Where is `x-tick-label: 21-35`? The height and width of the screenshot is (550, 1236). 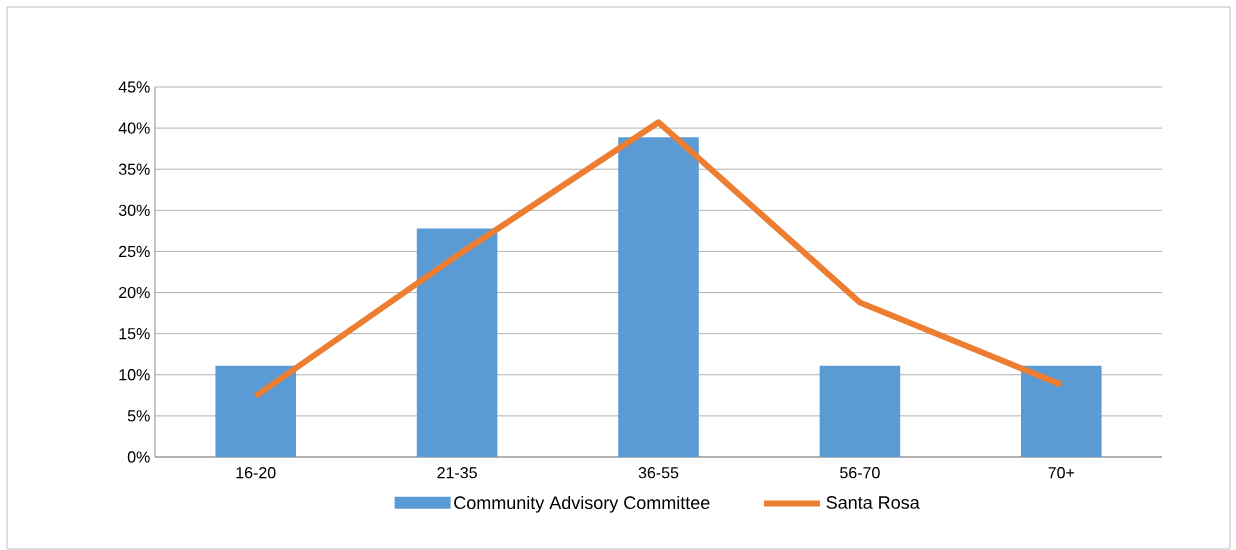 x-tick-label: 21-35 is located at coordinates (457, 473).